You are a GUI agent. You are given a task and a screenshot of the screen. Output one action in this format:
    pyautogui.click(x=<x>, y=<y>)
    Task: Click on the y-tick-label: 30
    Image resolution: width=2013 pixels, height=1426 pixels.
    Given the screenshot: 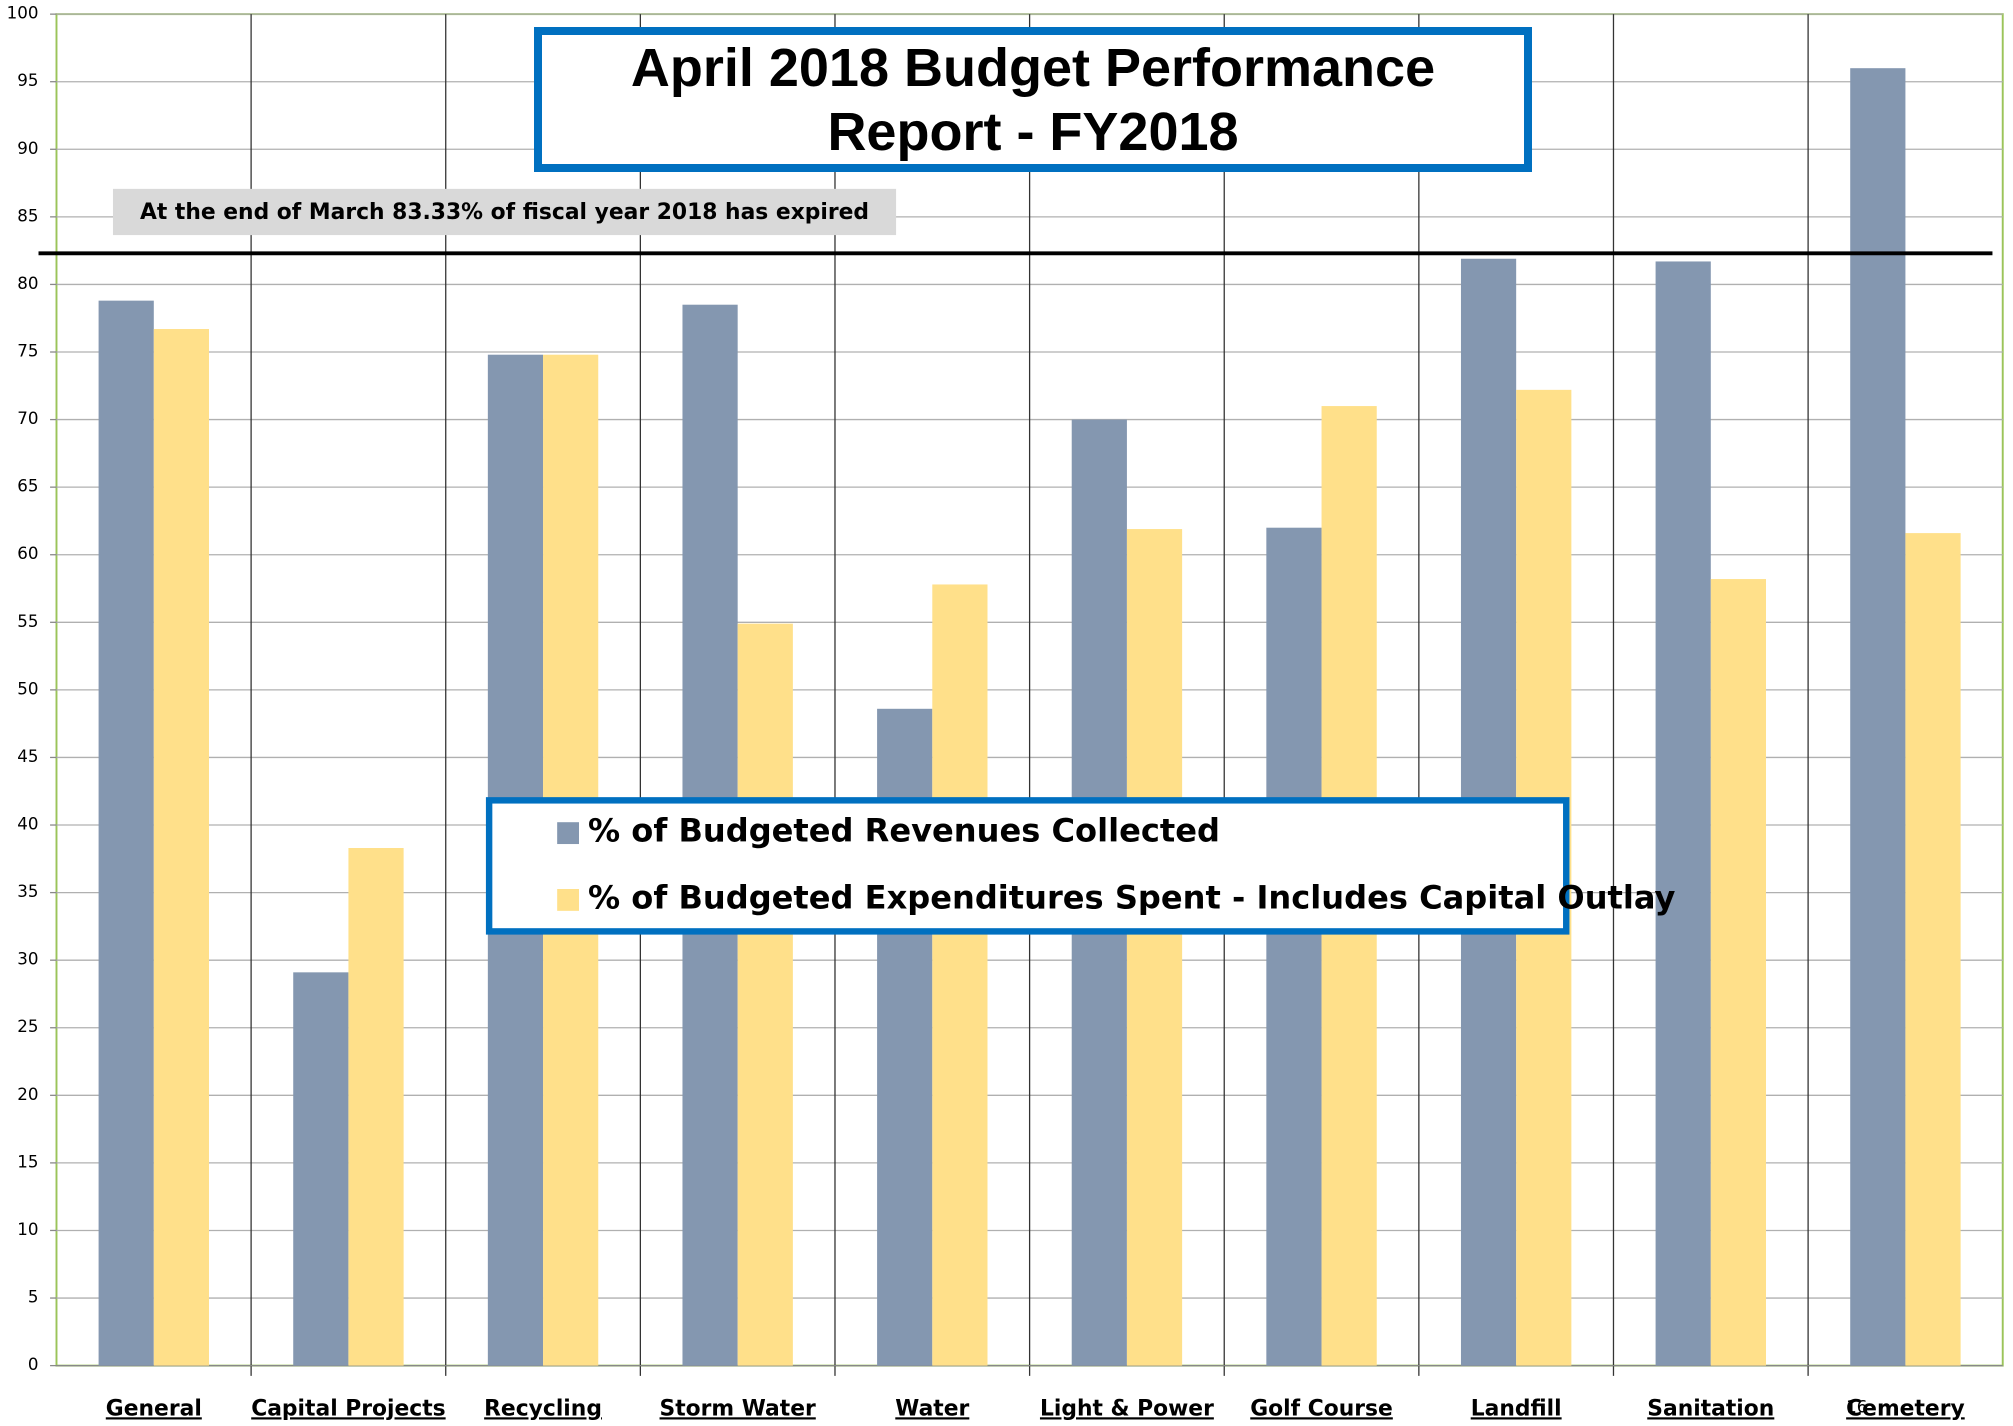 What is the action you would take?
    pyautogui.click(x=27, y=959)
    